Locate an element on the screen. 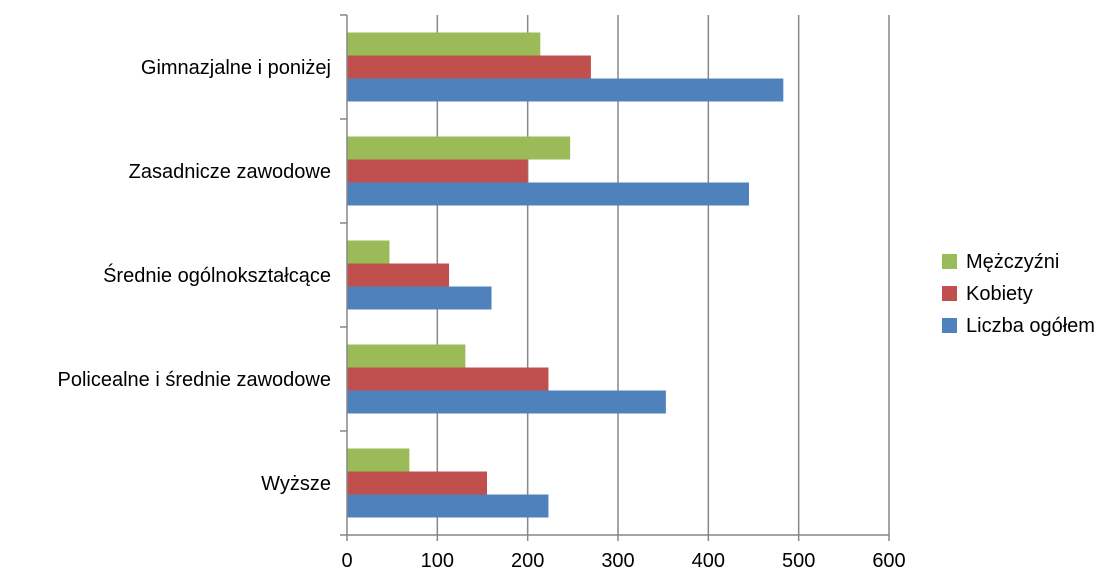  legend: Mężczyźni Kobiety Liczba ogółem is located at coordinates (1018, 294).